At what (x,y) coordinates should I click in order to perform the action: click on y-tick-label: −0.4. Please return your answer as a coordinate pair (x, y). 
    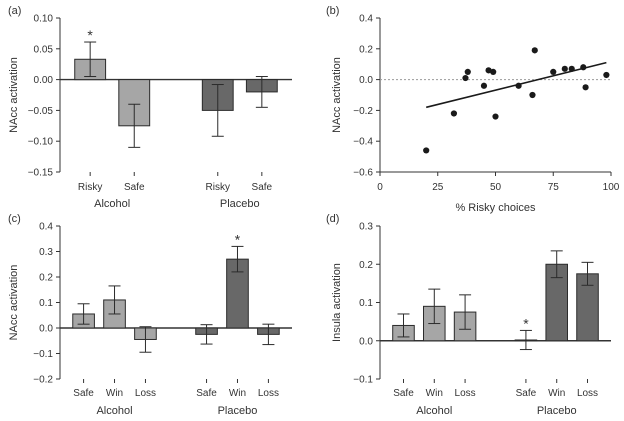
    Looking at the image, I should click on (363, 142).